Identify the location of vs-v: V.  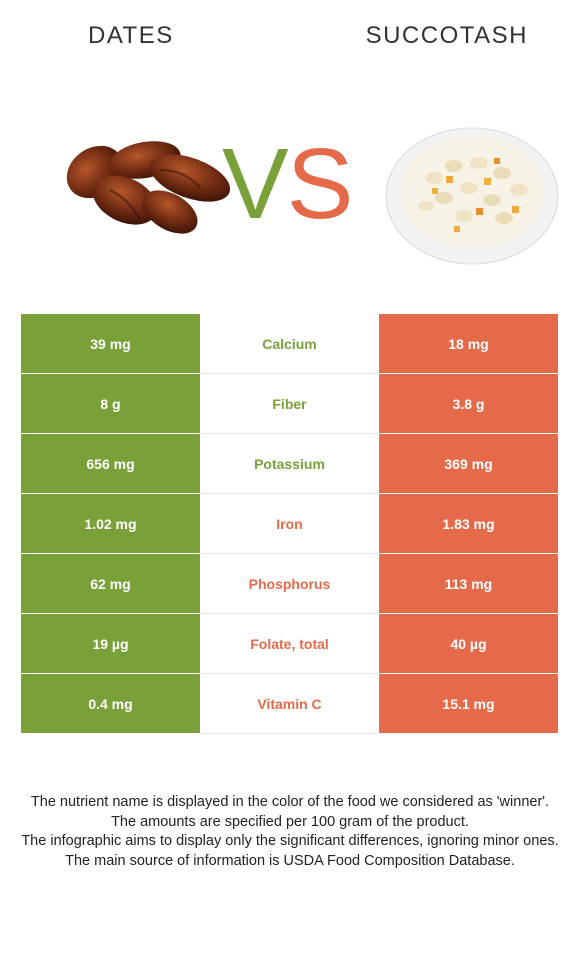
(255, 184).